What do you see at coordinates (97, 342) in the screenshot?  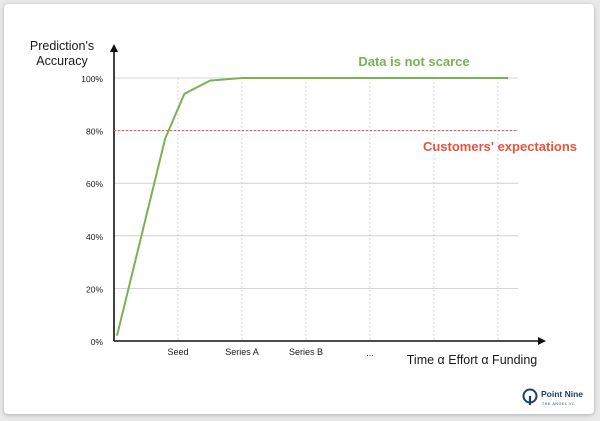 I see `y-tick-label: 0%` at bounding box center [97, 342].